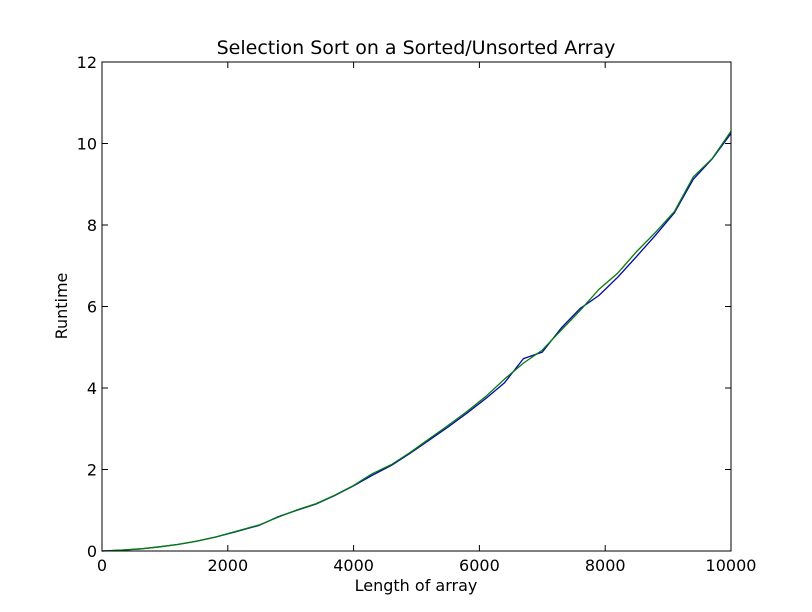 Image resolution: width=812 pixels, height=612 pixels. What do you see at coordinates (353, 565) in the screenshot?
I see `x-tick-label-2: 4000` at bounding box center [353, 565].